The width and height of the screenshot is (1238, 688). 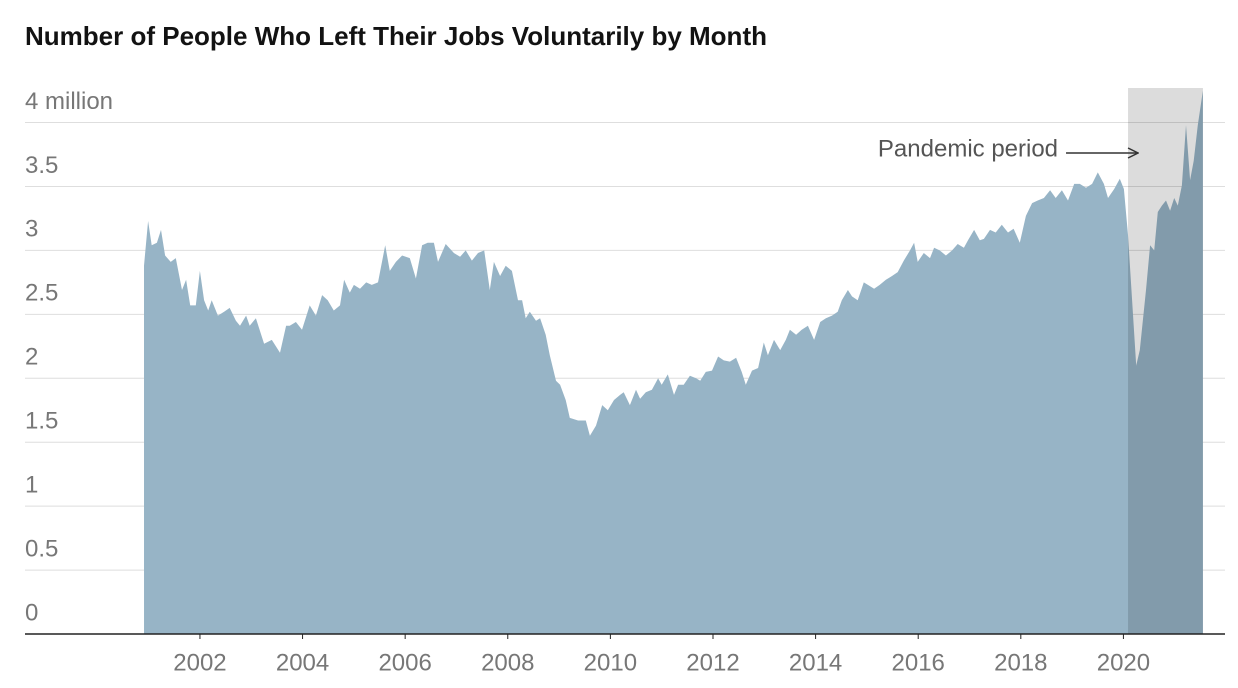 I want to click on y-tick-label: 0.5, so click(x=41, y=548).